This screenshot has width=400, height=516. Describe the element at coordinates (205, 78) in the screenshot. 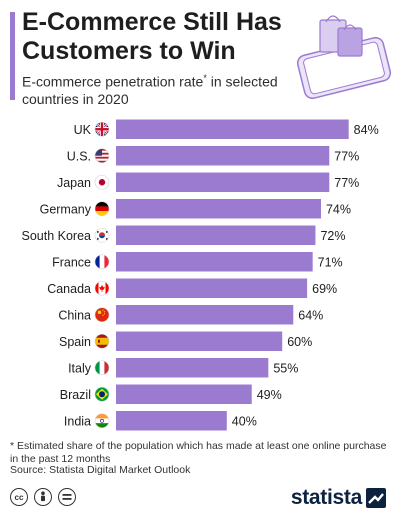

I see `subtitle-marker: *` at that location.